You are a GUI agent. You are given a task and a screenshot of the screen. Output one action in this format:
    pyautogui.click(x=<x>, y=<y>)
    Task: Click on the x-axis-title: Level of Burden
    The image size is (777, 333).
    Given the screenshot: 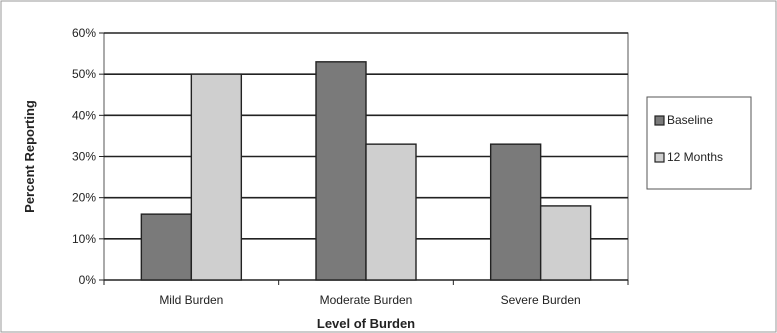 What is the action you would take?
    pyautogui.click(x=366, y=323)
    